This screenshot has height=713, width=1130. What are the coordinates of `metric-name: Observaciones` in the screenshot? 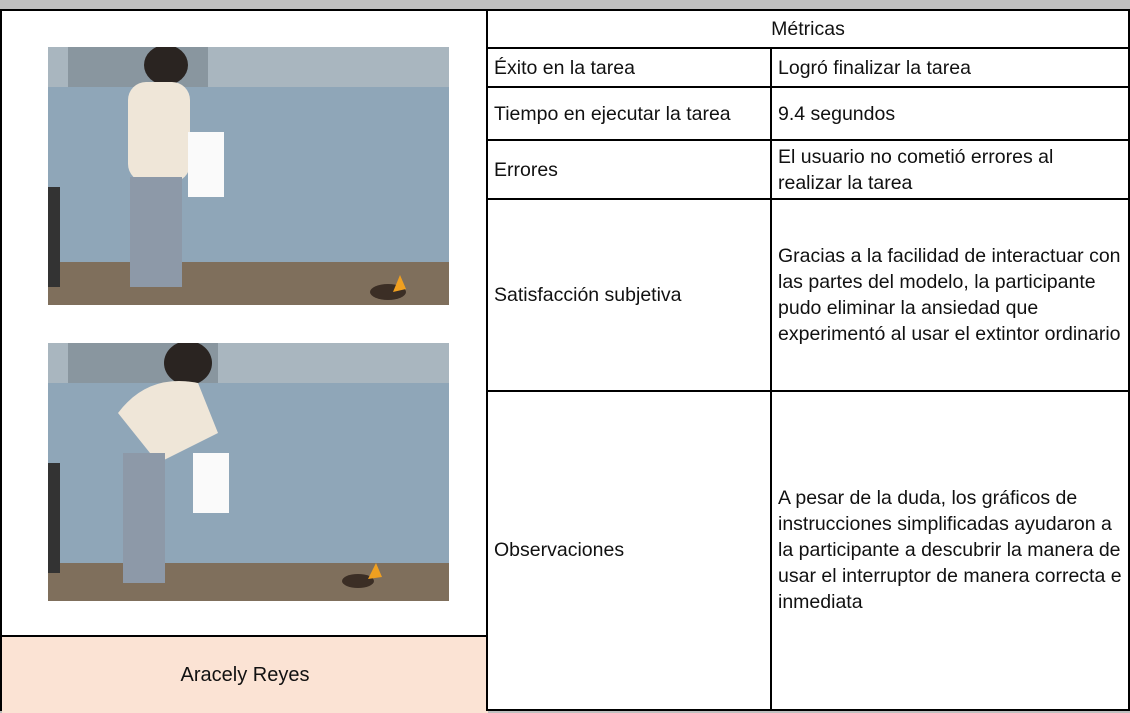 It's located at (629, 550).